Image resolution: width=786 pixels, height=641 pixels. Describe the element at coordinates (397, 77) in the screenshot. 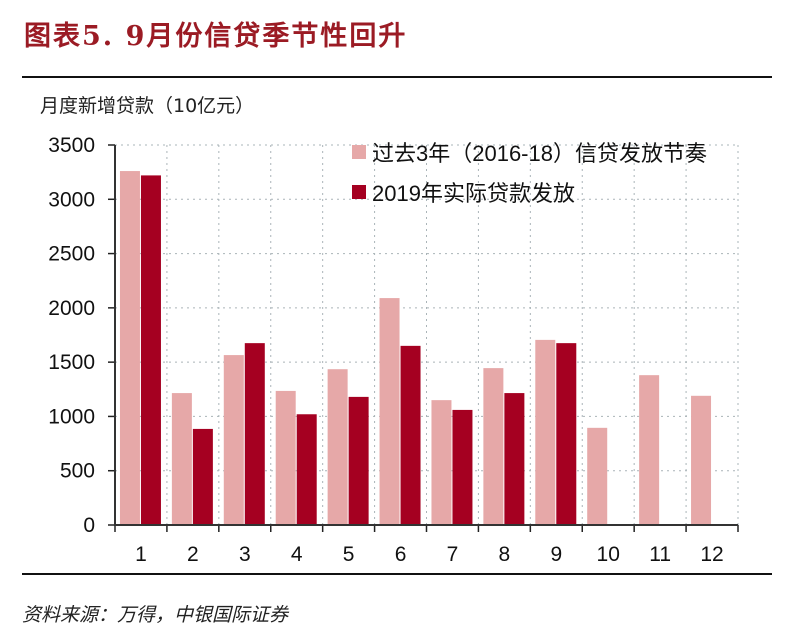

I see `top-divider` at that location.